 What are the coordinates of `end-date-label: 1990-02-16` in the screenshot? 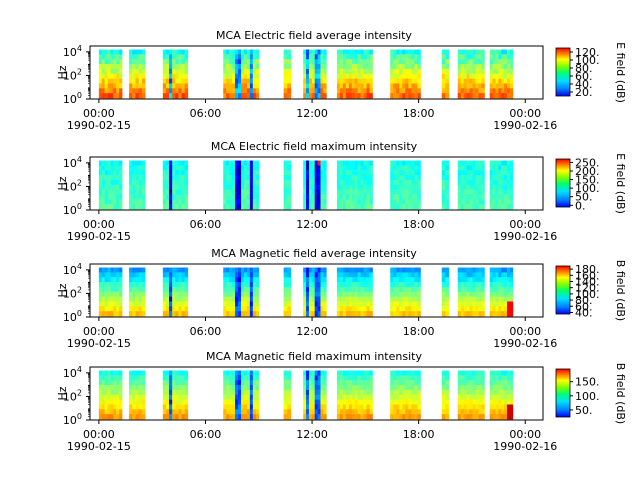 It's located at (525, 446).